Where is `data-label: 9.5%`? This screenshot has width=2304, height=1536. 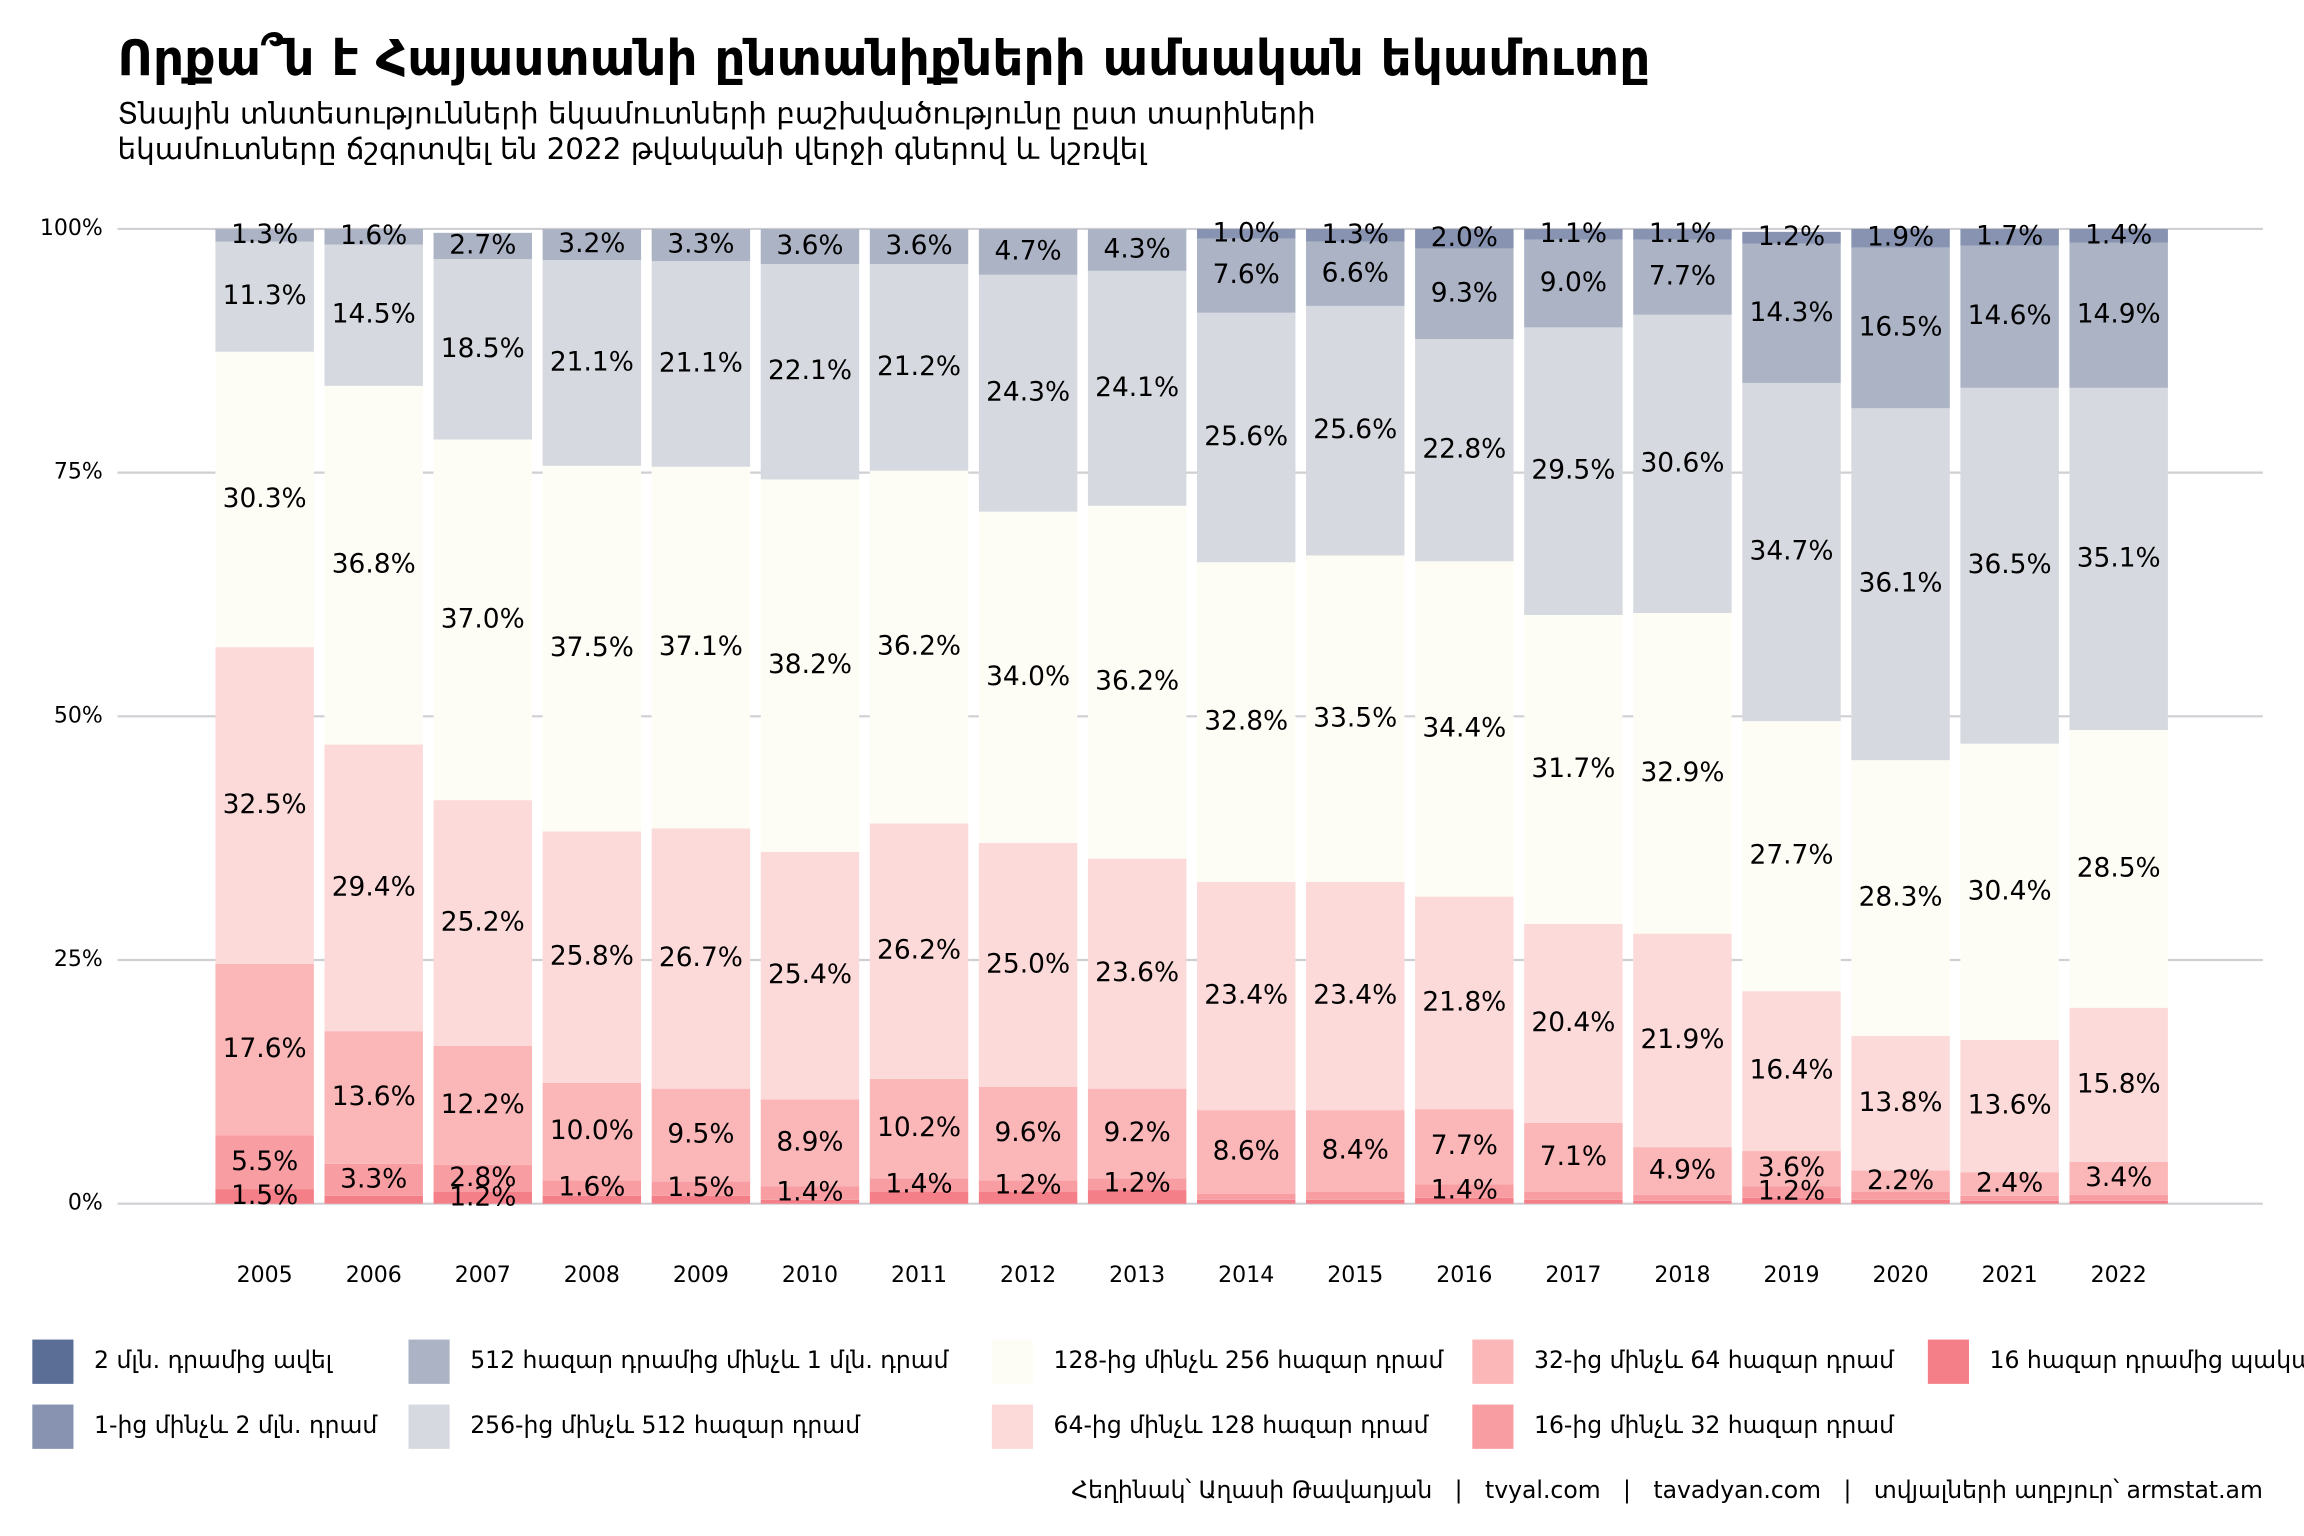 data-label: 9.5% is located at coordinates (700, 1133).